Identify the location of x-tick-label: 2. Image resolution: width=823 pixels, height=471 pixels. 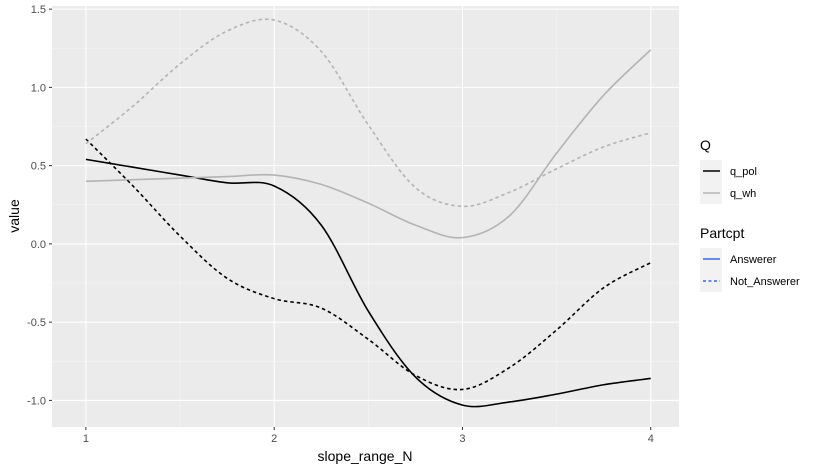
(274, 439).